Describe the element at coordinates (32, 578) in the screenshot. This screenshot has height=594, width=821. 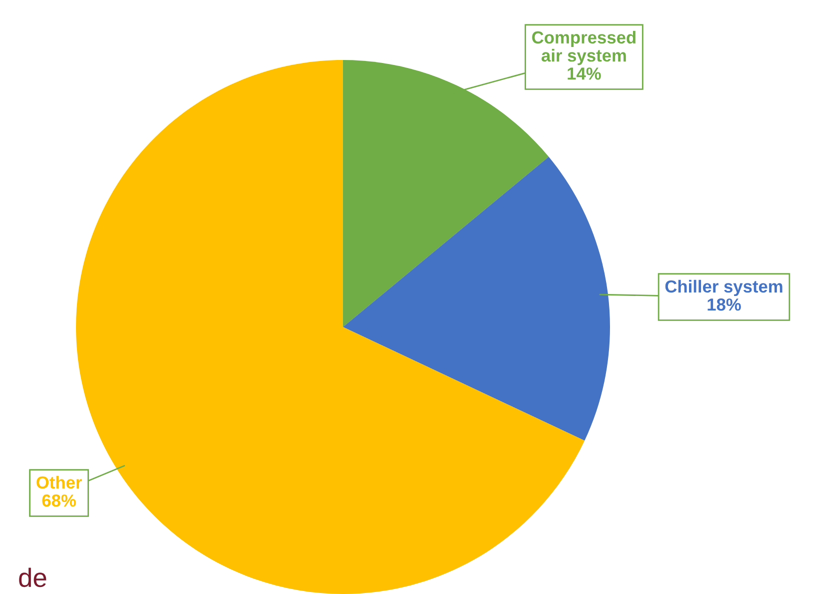
I see `text: de` at that location.